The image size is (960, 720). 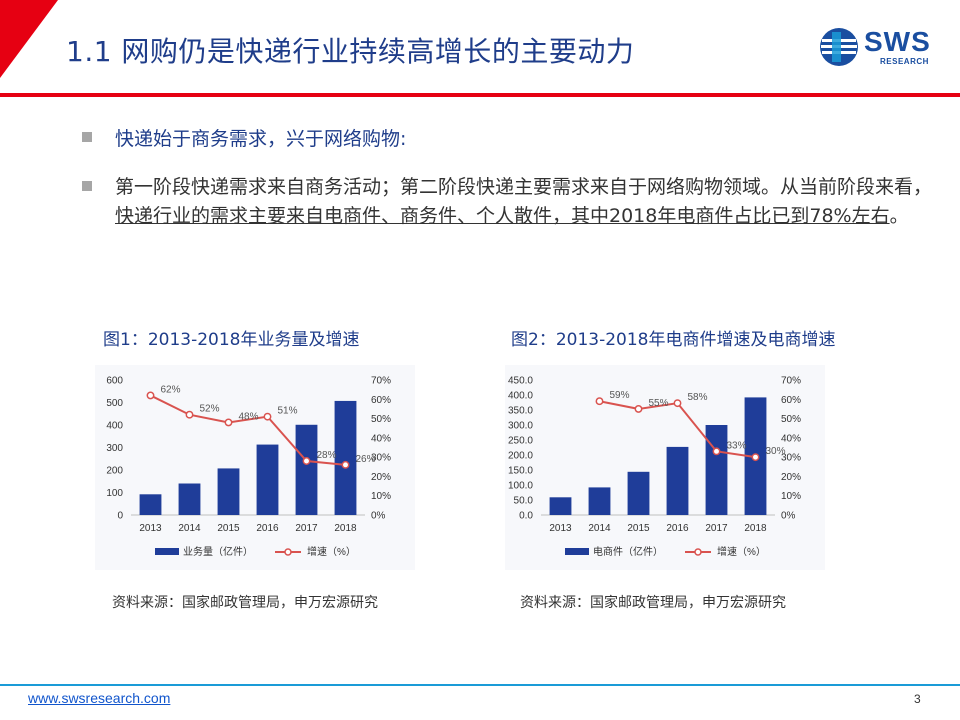 What do you see at coordinates (673, 340) in the screenshot?
I see `figure-2-title: 图2：2013-2018年电商件增速及电商增速` at bounding box center [673, 340].